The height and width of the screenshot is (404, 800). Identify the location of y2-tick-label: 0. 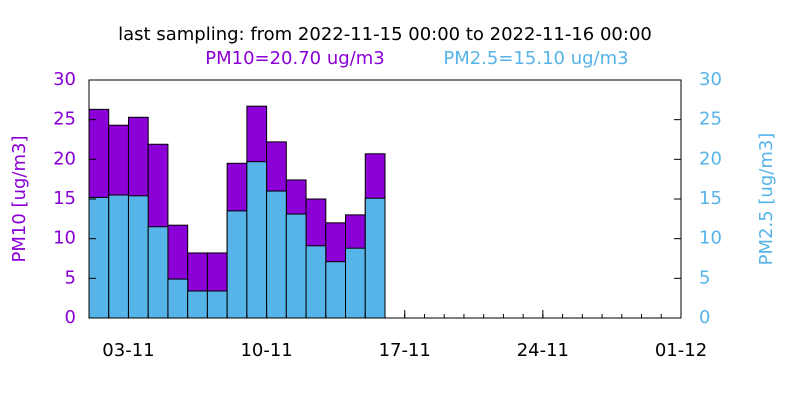
(704, 317).